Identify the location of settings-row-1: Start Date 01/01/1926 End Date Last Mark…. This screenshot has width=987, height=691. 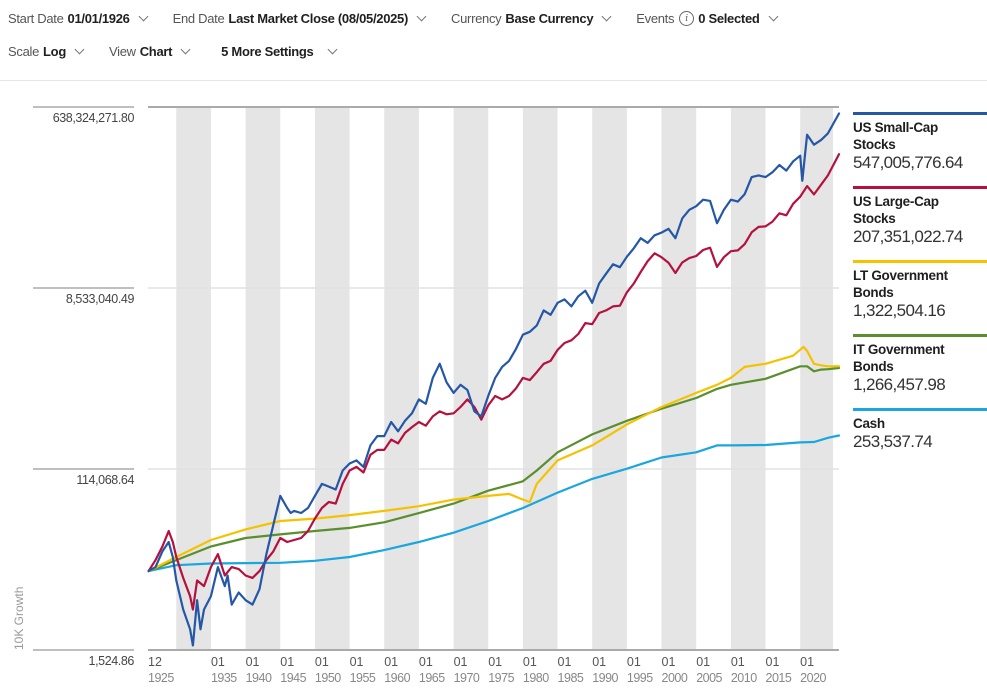
(405, 18).